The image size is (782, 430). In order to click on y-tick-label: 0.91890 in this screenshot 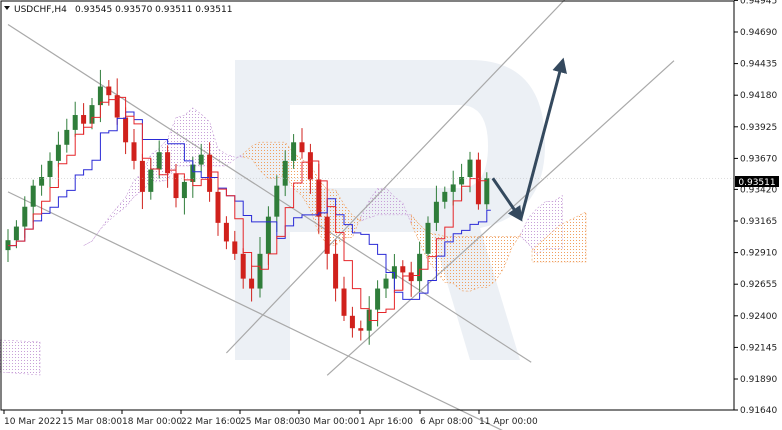, I will do `click(758, 380)`.